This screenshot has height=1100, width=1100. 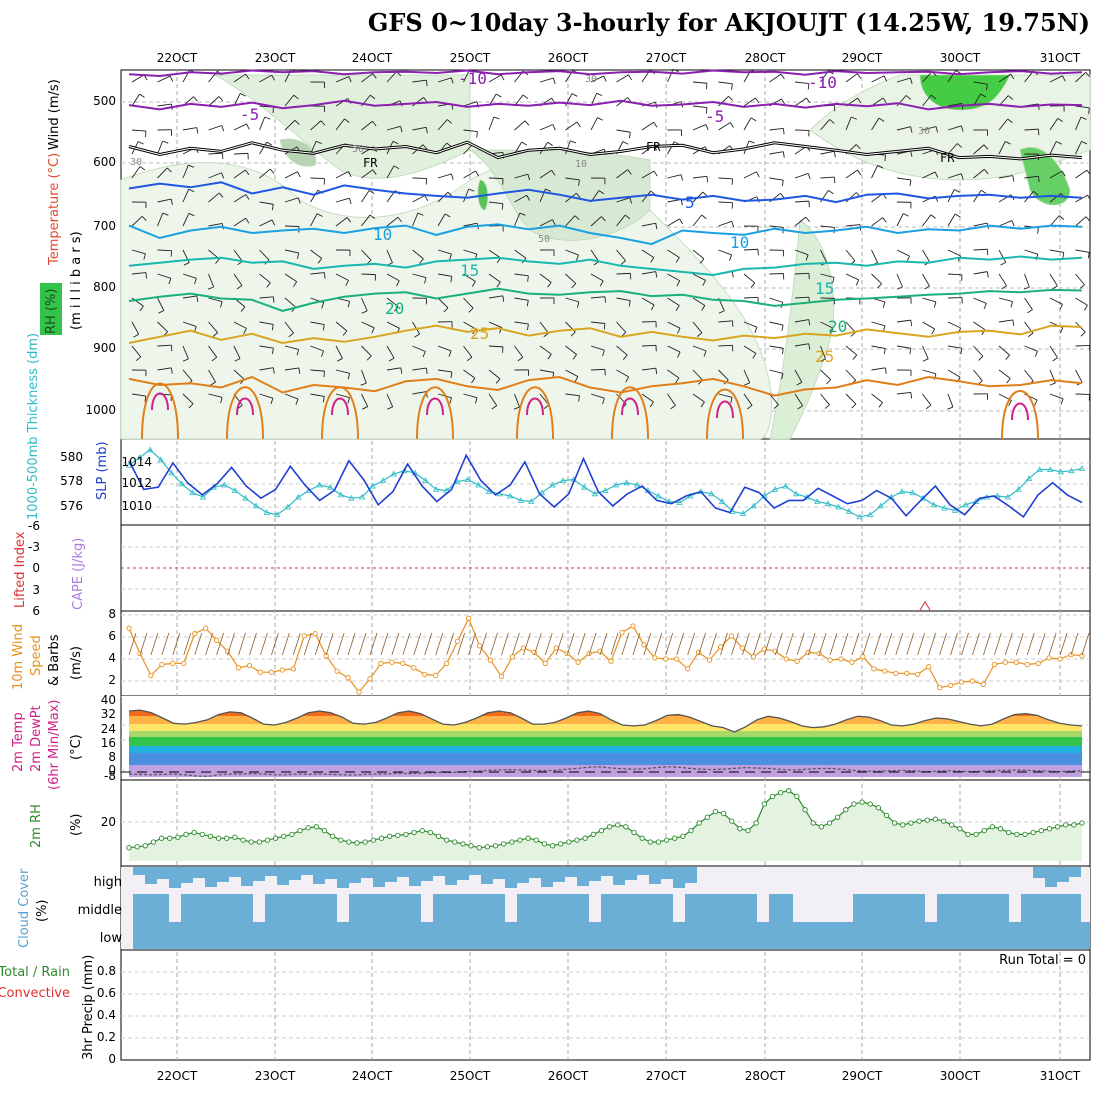 I want to click on wind-panel-frame, so click(x=605, y=653).